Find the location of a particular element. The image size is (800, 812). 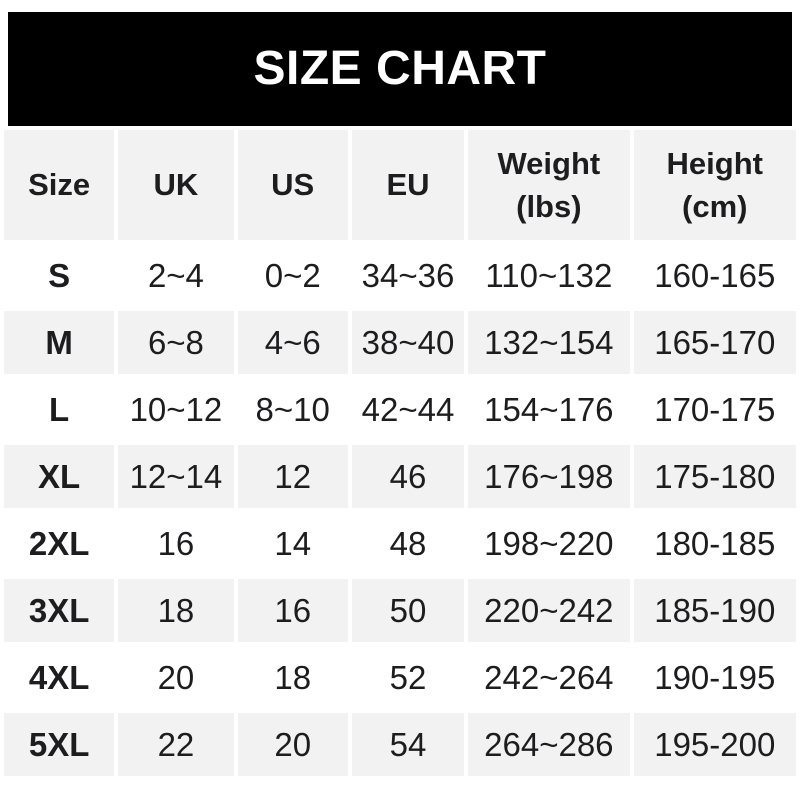

eu-cell: 54 is located at coordinates (408, 744).